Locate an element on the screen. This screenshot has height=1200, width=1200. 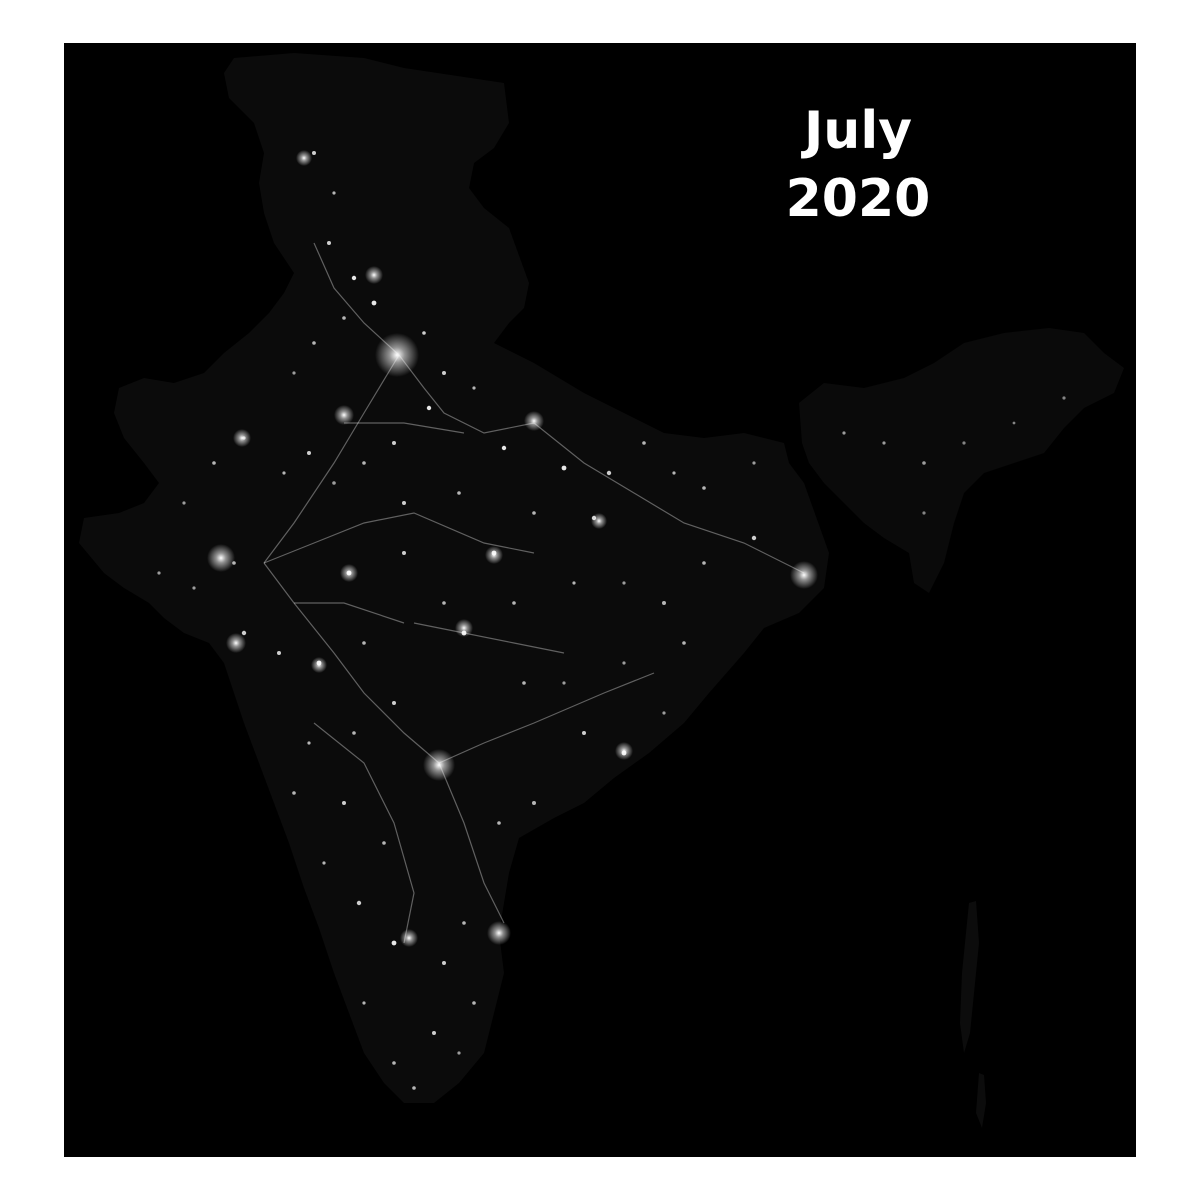
title-month: July is located at coordinates (858, 131).